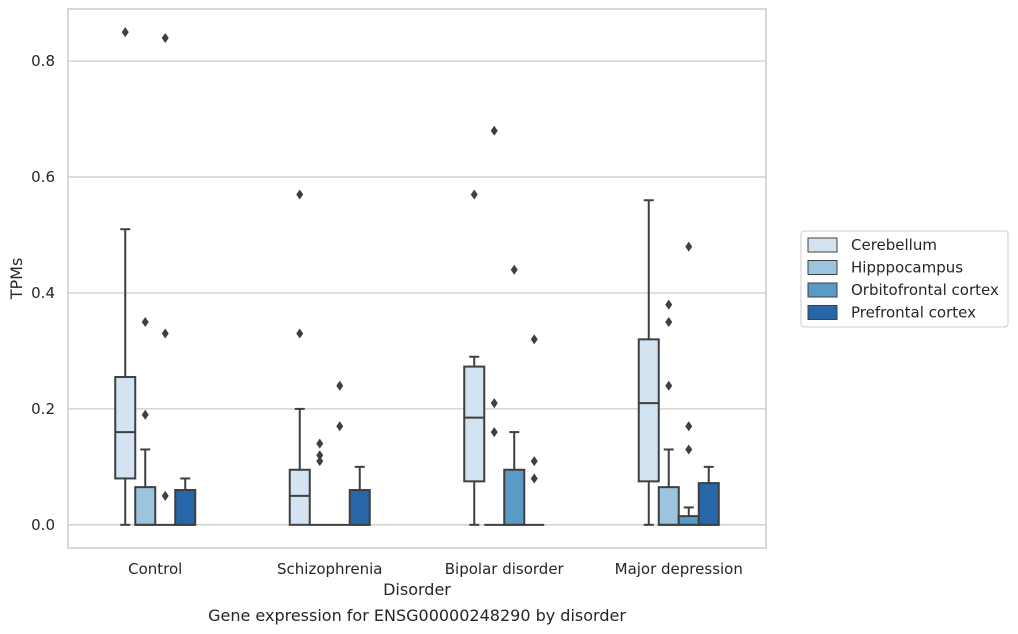  What do you see at coordinates (43, 61) in the screenshot?
I see `y-tick-label: 0.8` at bounding box center [43, 61].